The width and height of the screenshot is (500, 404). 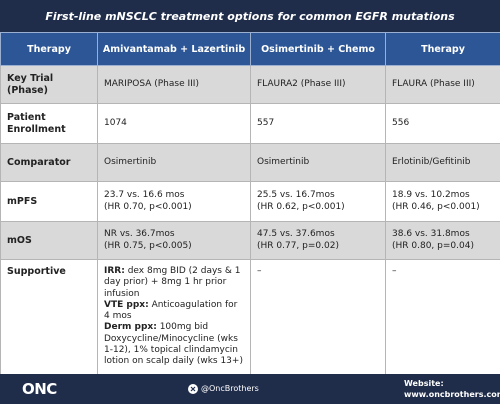 What do you see at coordinates (148, 245) in the screenshot?
I see `cell-line: (HR 0.75, p<0.005)` at bounding box center [148, 245].